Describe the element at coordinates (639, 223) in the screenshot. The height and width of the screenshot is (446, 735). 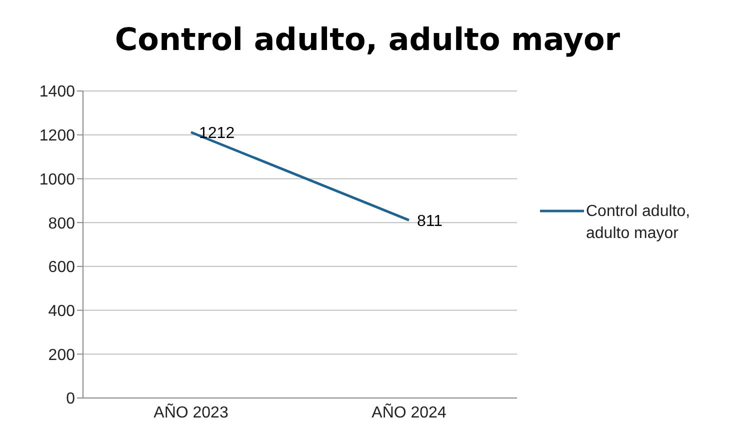
I see `legend-label: Control adulto, adulto mayor` at that location.